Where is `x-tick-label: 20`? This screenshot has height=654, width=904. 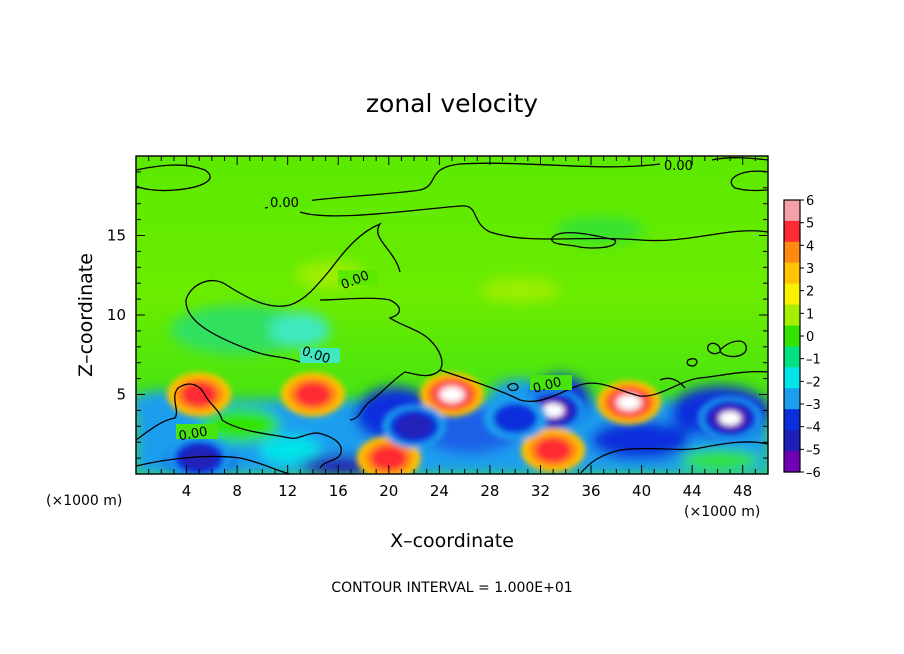 x-tick-label: 20 is located at coordinates (388, 491).